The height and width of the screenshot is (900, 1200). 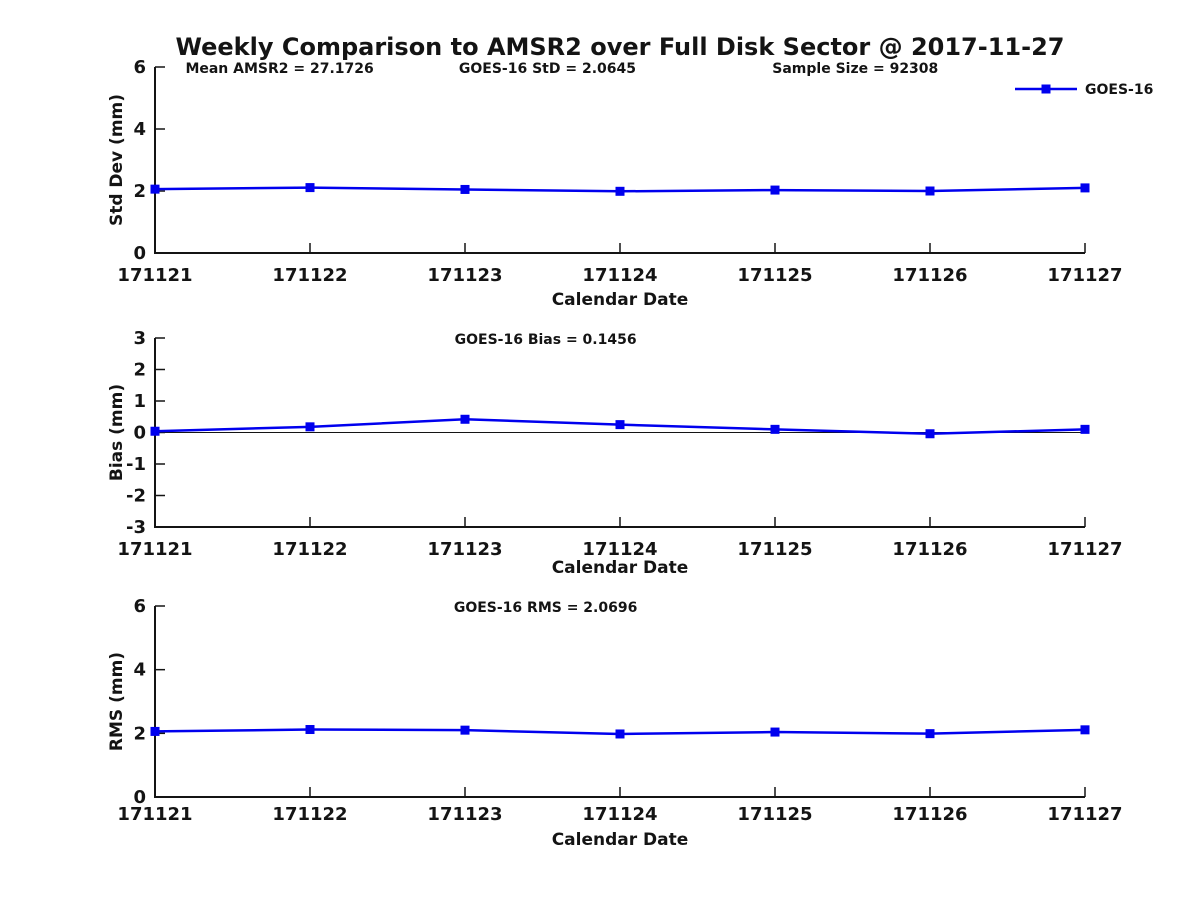 What do you see at coordinates (139, 401) in the screenshot?
I see `y-tick-label: 1` at bounding box center [139, 401].